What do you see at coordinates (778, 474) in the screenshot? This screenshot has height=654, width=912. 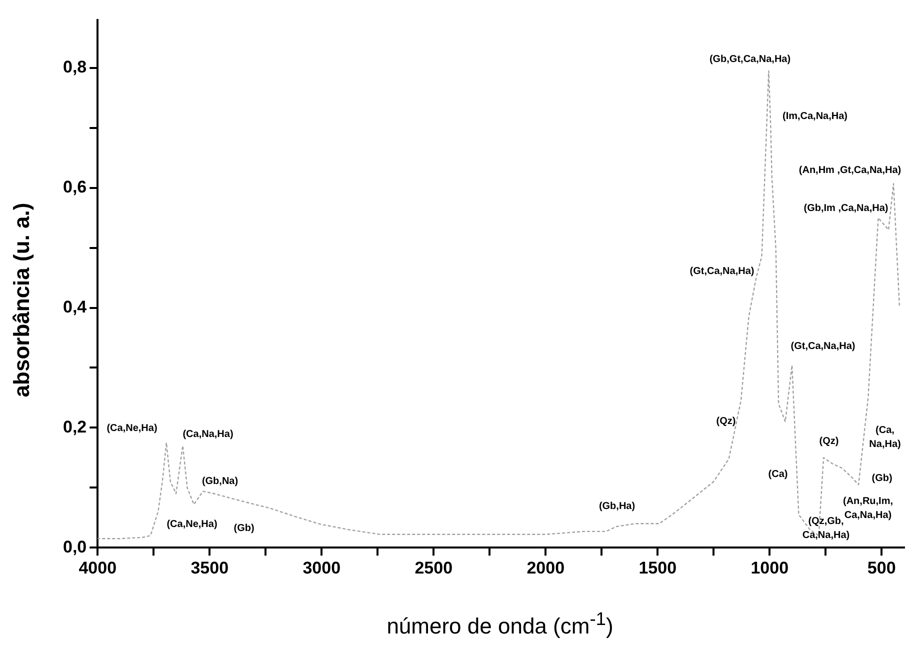 I see `annotation: (Ca)` at bounding box center [778, 474].